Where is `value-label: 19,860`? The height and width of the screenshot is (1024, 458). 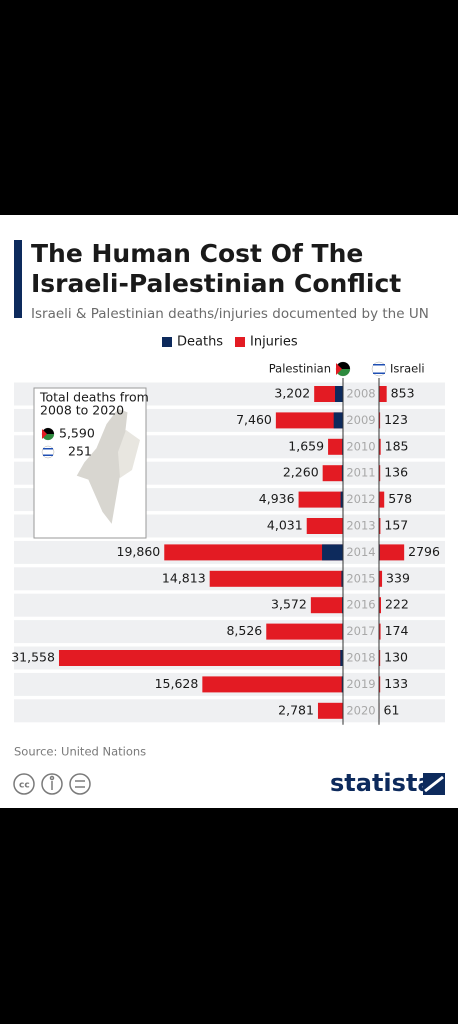 value-label: 19,860 is located at coordinates (139, 551).